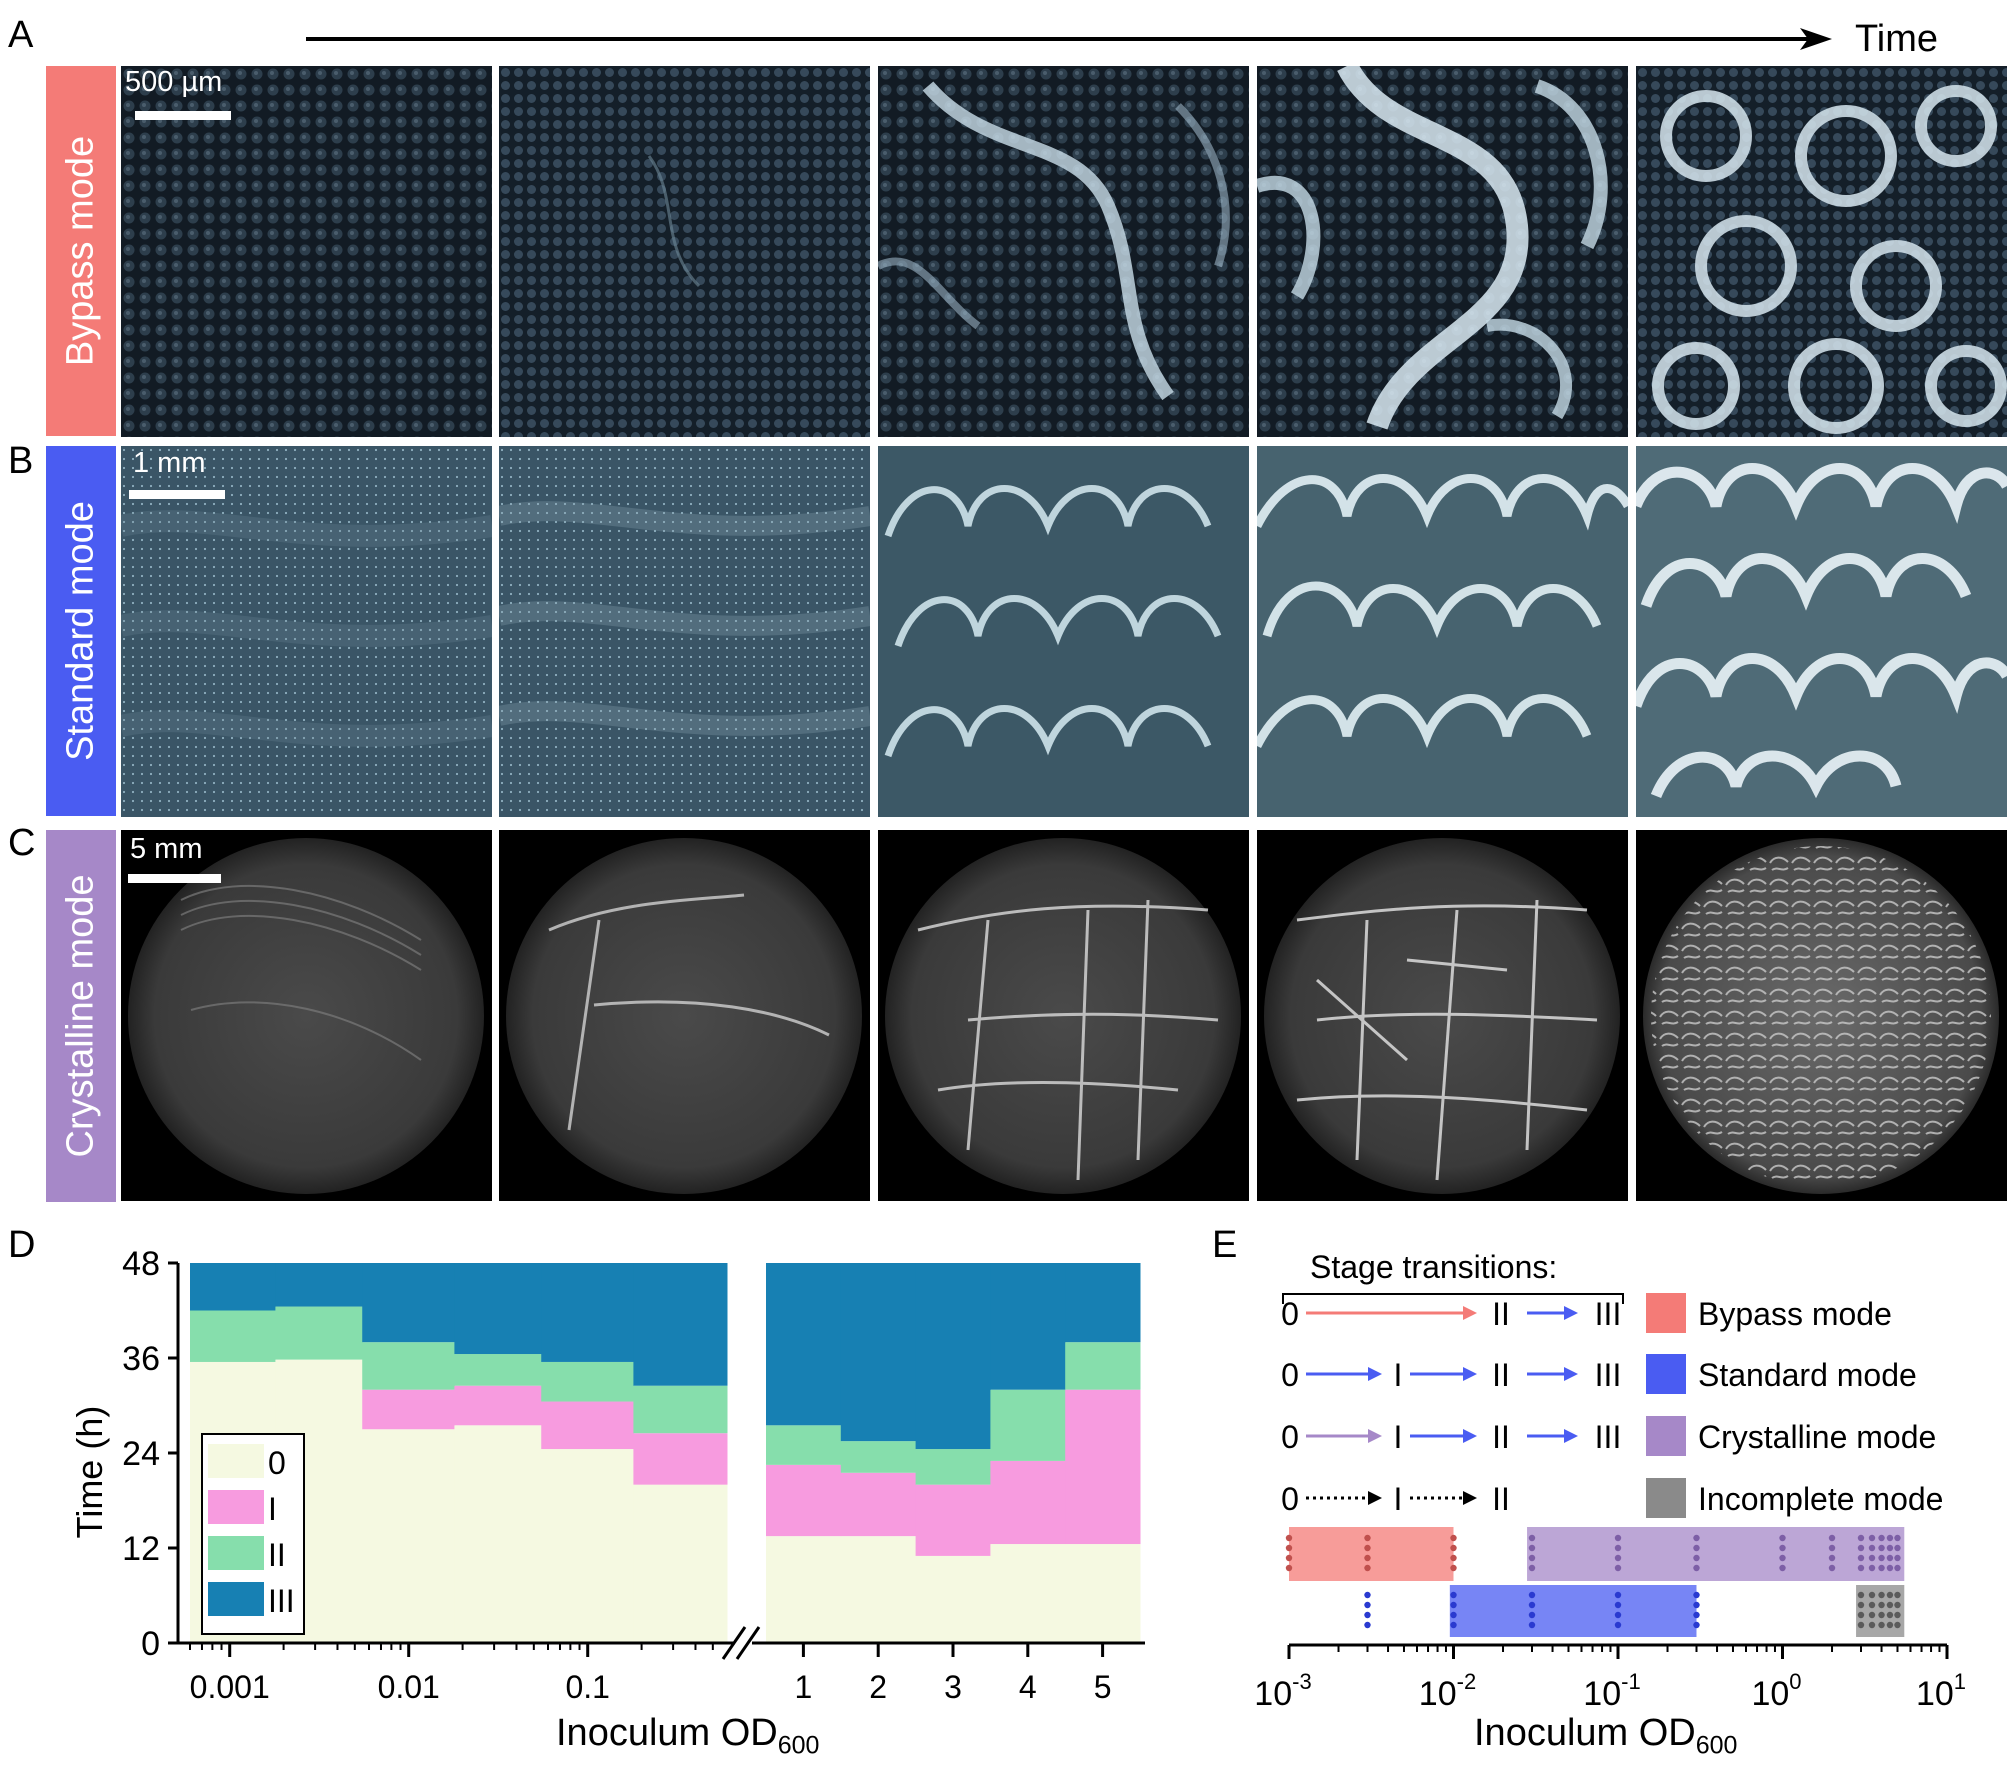 The image size is (2016, 1770). What do you see at coordinates (587, 1687) in the screenshot?
I see `x-tick-label: 0.1` at bounding box center [587, 1687].